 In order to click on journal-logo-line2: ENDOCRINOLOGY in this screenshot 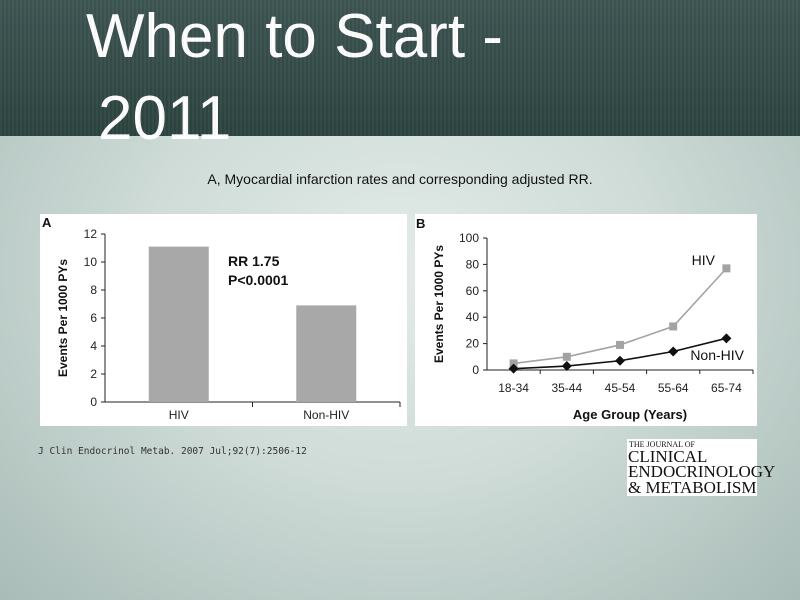, I will do `click(702, 471)`.